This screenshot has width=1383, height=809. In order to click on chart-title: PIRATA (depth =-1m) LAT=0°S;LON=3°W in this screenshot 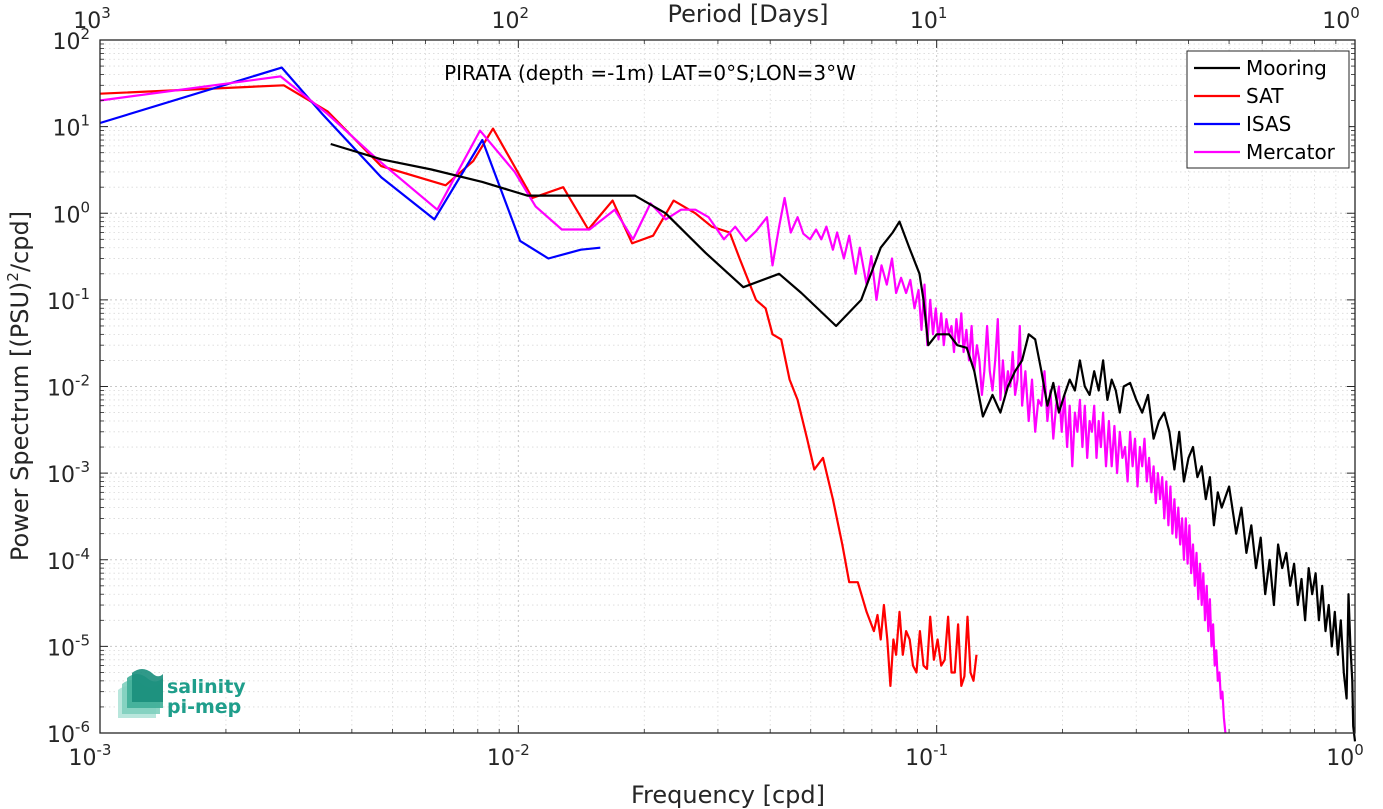, I will do `click(650, 73)`.